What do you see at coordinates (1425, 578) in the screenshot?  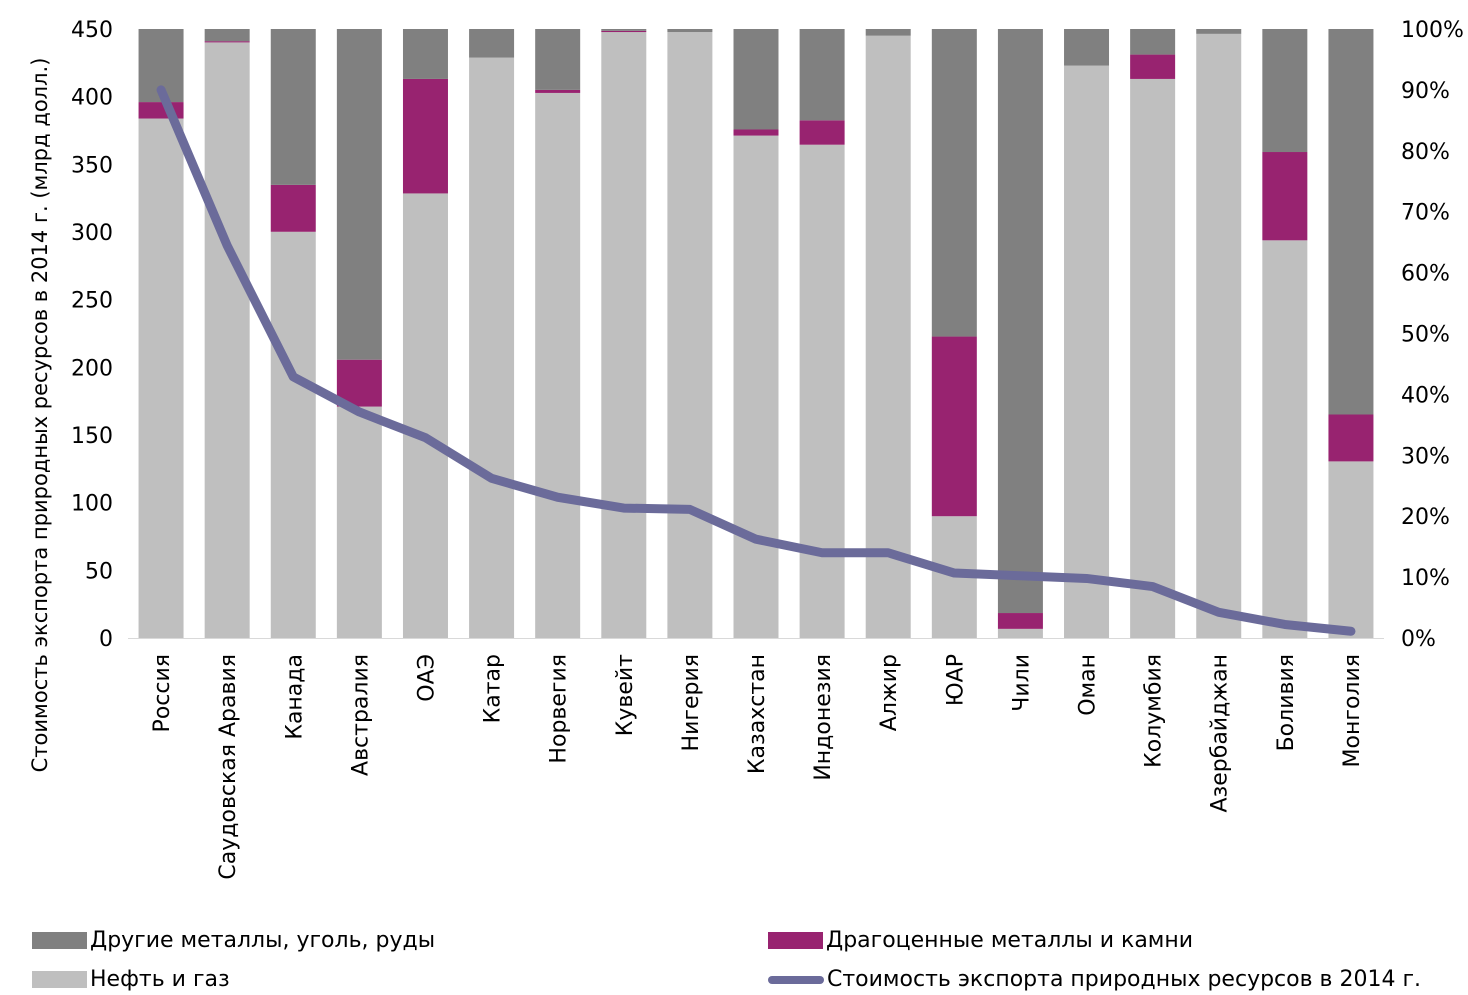 I see `y2-tick-label: 10%` at bounding box center [1425, 578].